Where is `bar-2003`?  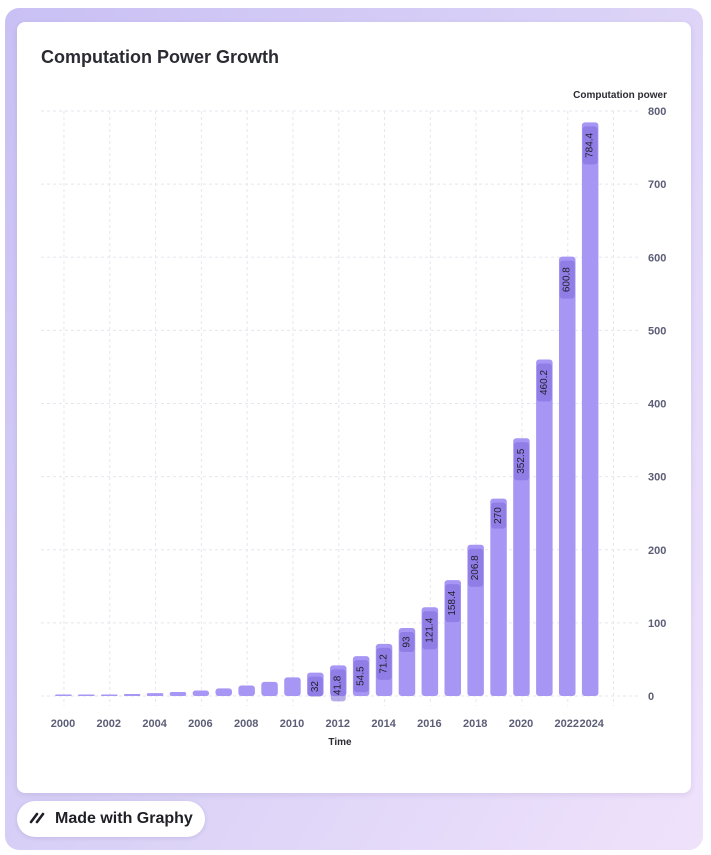 bar-2003 is located at coordinates (132, 694).